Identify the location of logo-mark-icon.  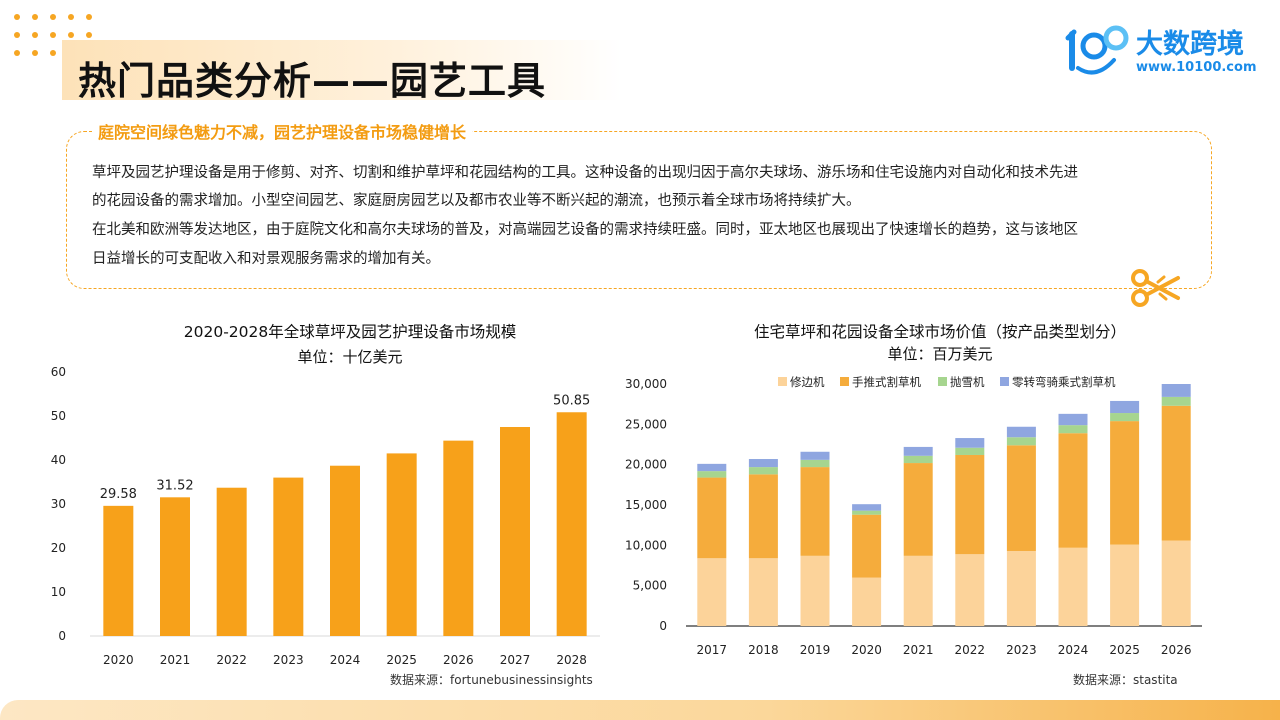
(1097, 50).